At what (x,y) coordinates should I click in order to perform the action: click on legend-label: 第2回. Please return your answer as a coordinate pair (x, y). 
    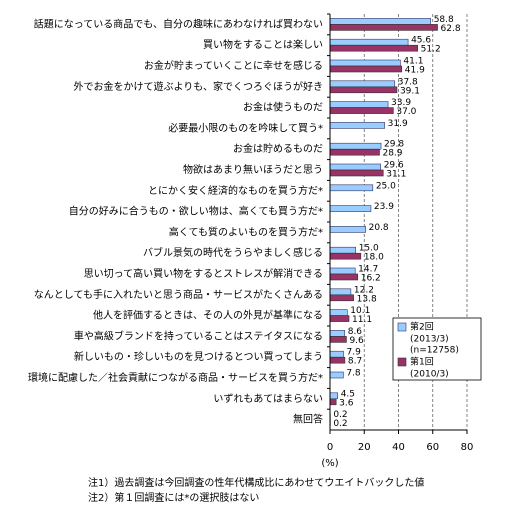
    Looking at the image, I should click on (422, 327).